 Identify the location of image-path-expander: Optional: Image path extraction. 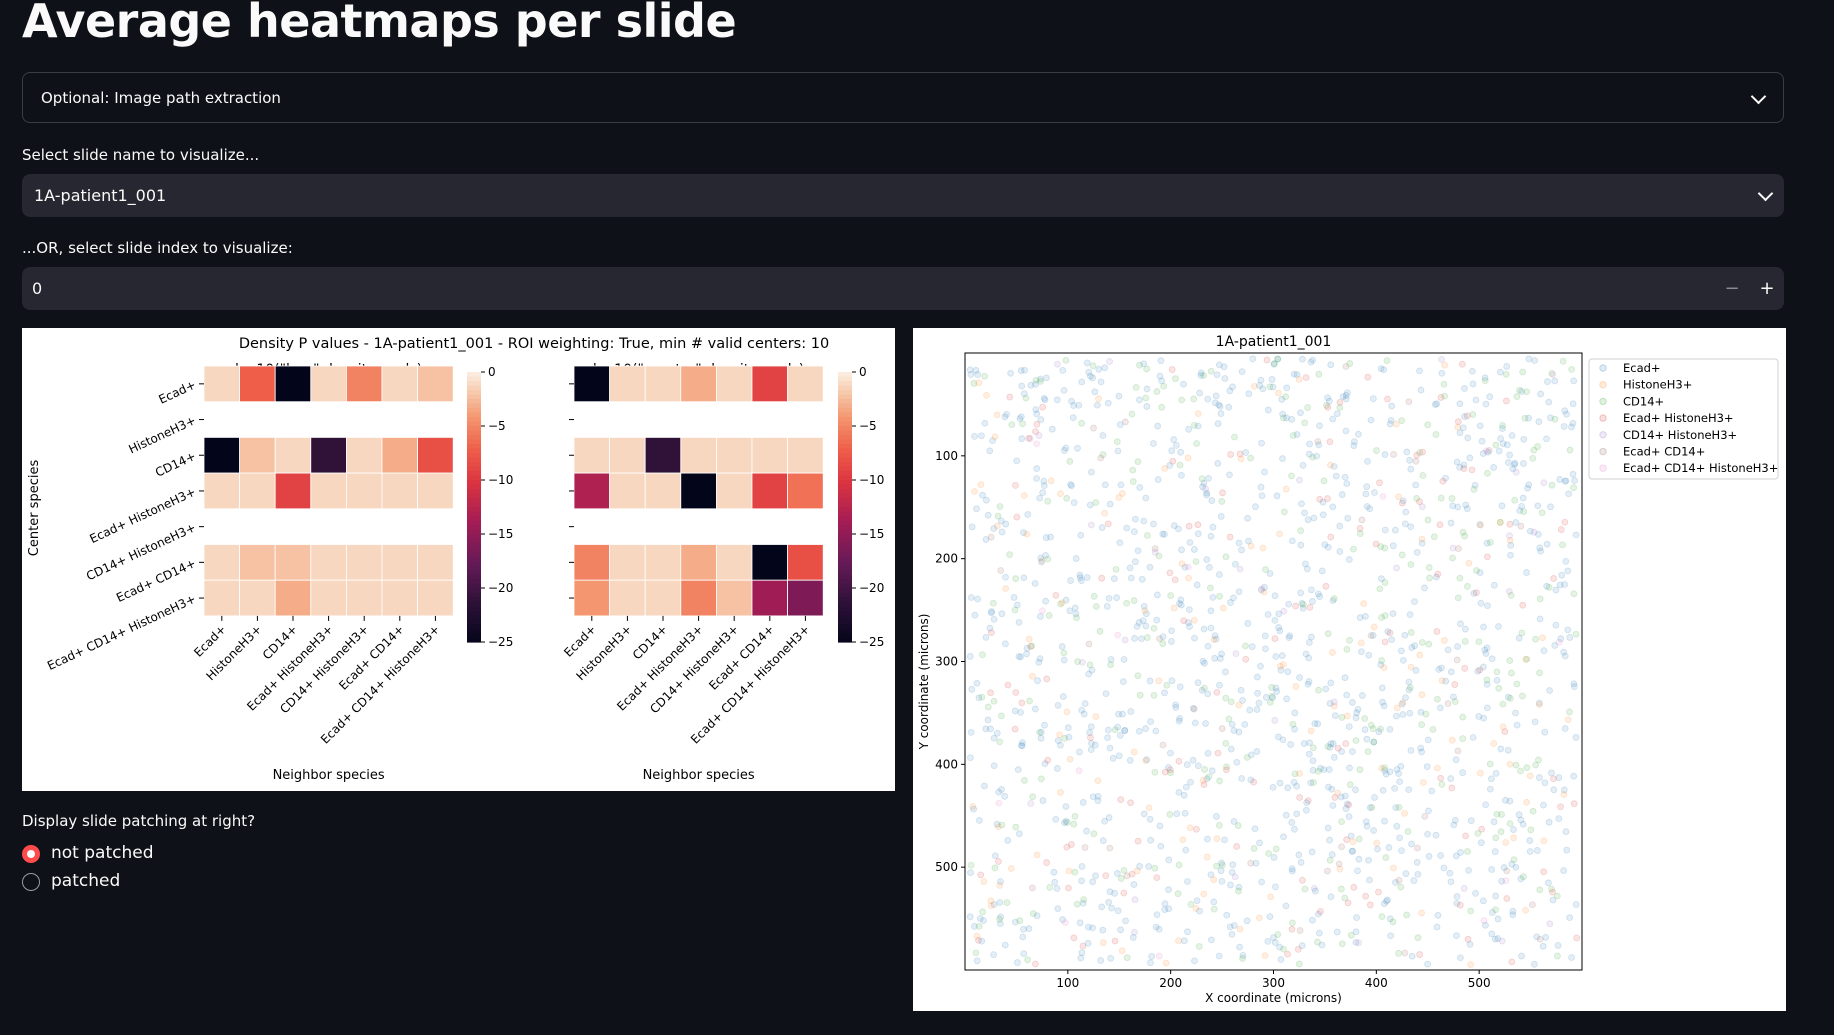
(903, 97).